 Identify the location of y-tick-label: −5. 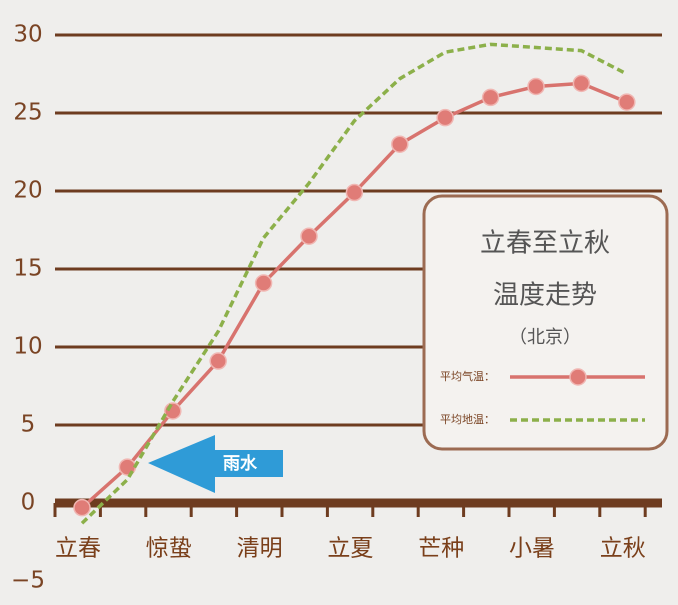
(28, 581).